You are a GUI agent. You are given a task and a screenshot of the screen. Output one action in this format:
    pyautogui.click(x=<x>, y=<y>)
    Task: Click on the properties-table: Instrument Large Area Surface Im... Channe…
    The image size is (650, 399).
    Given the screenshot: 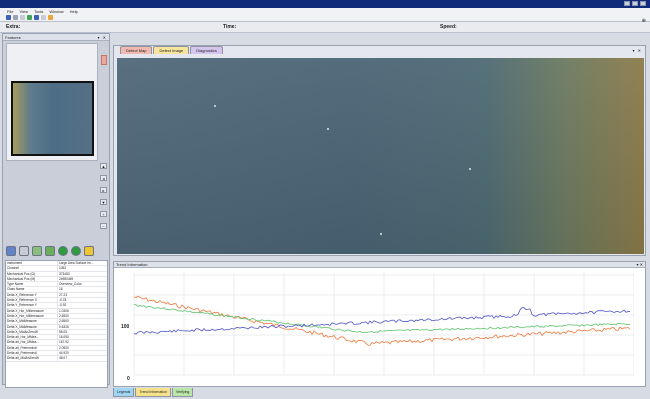 What is the action you would take?
    pyautogui.click(x=56, y=324)
    